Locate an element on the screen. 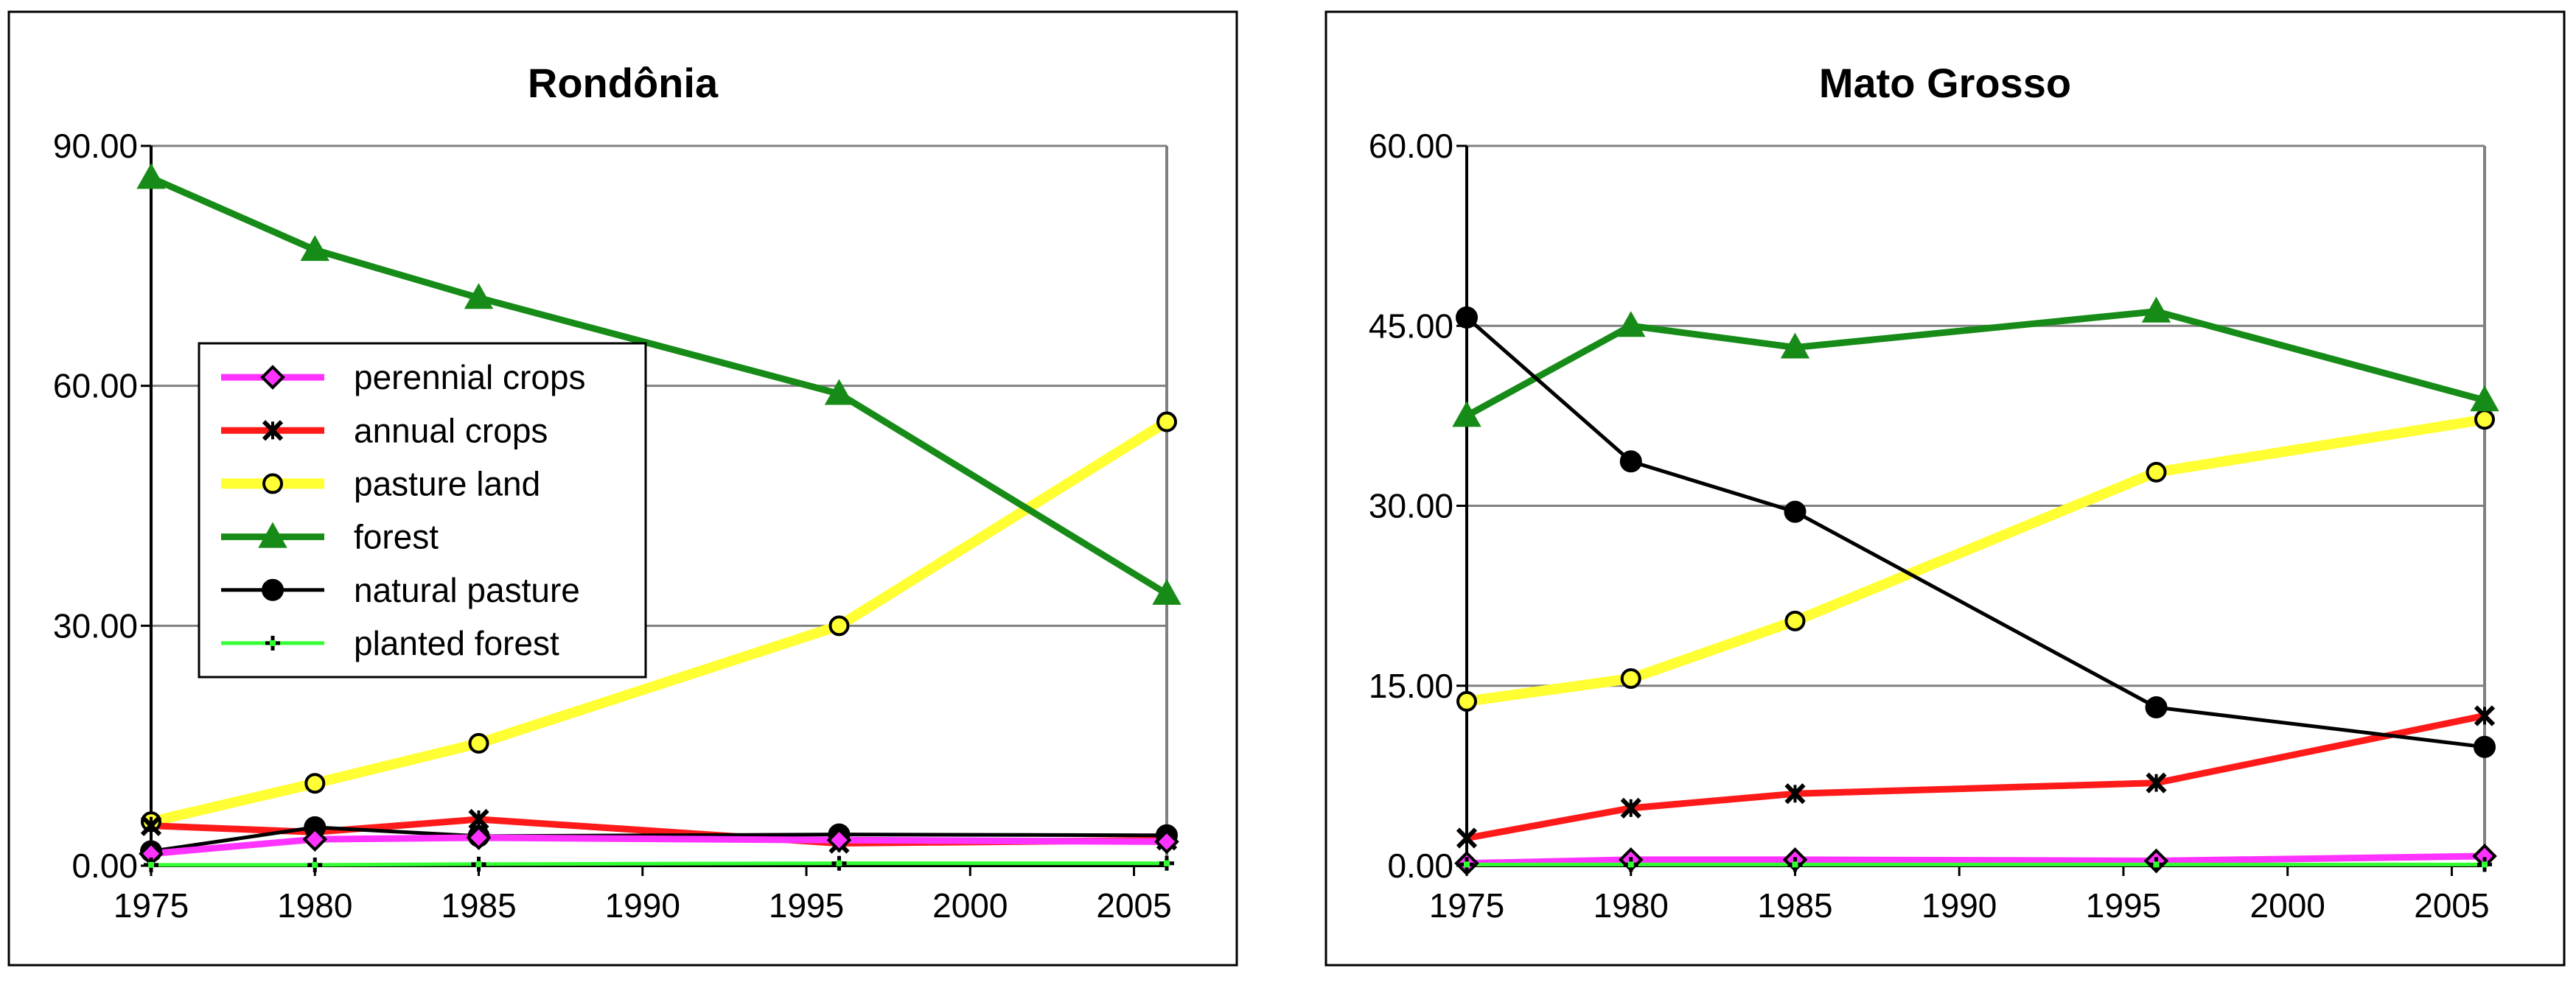 This screenshot has height=988, width=2576. y-tick-label: 90.00 is located at coordinates (95, 146).